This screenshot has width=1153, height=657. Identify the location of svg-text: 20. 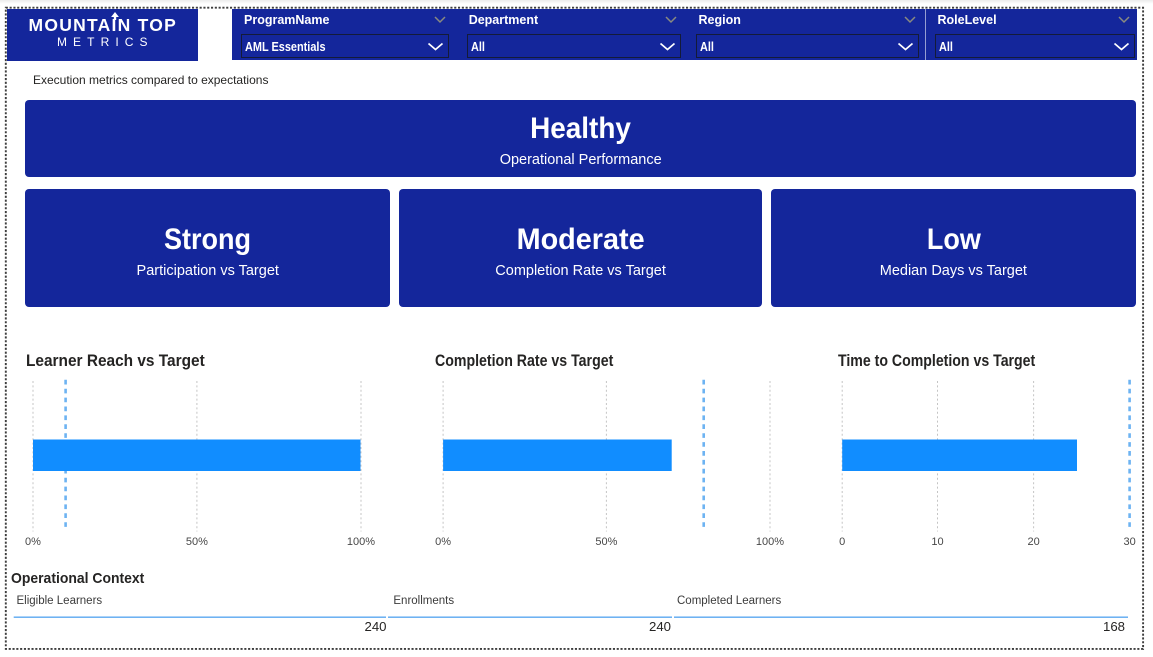
(1033, 542).